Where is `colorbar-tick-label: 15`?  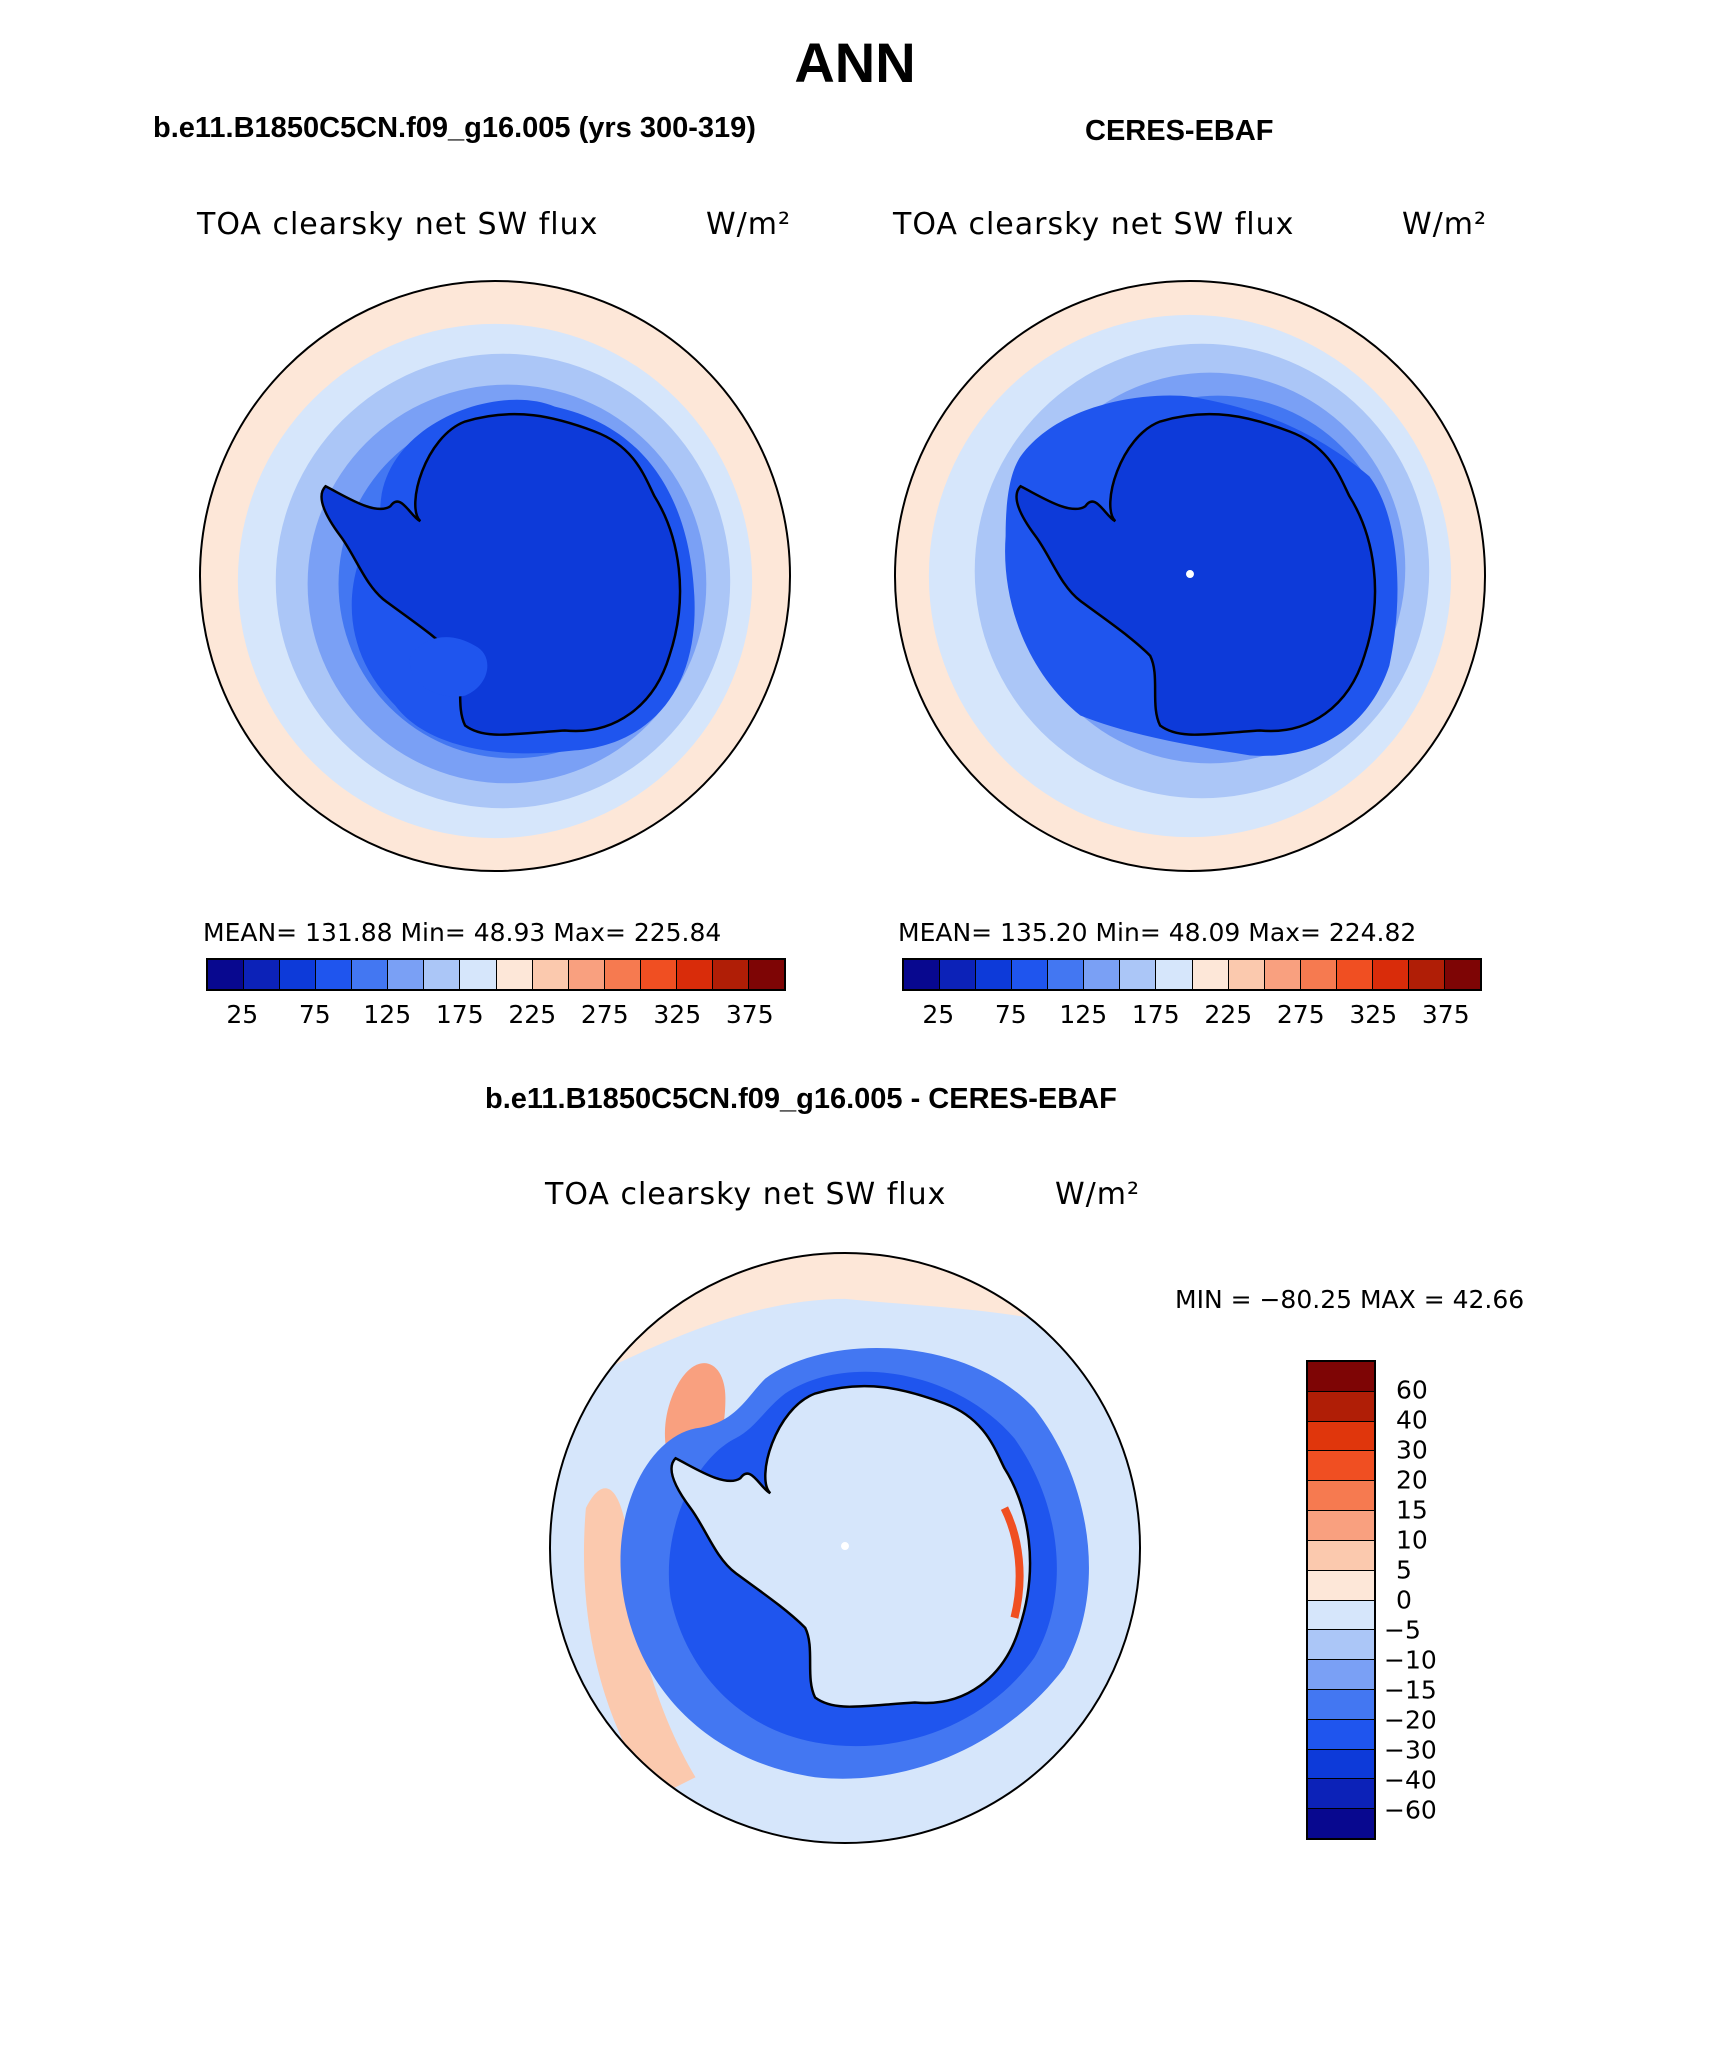 colorbar-tick-label: 15 is located at coordinates (1412, 1510).